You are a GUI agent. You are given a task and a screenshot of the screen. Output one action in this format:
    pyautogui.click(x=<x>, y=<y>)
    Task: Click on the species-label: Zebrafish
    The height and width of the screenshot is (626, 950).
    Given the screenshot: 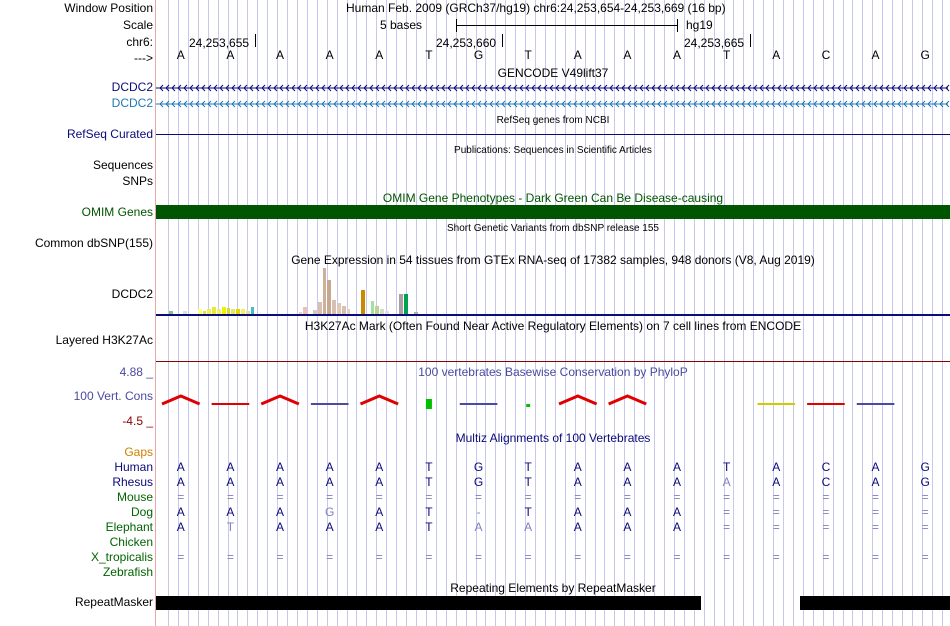 What is the action you would take?
    pyautogui.click(x=127, y=572)
    